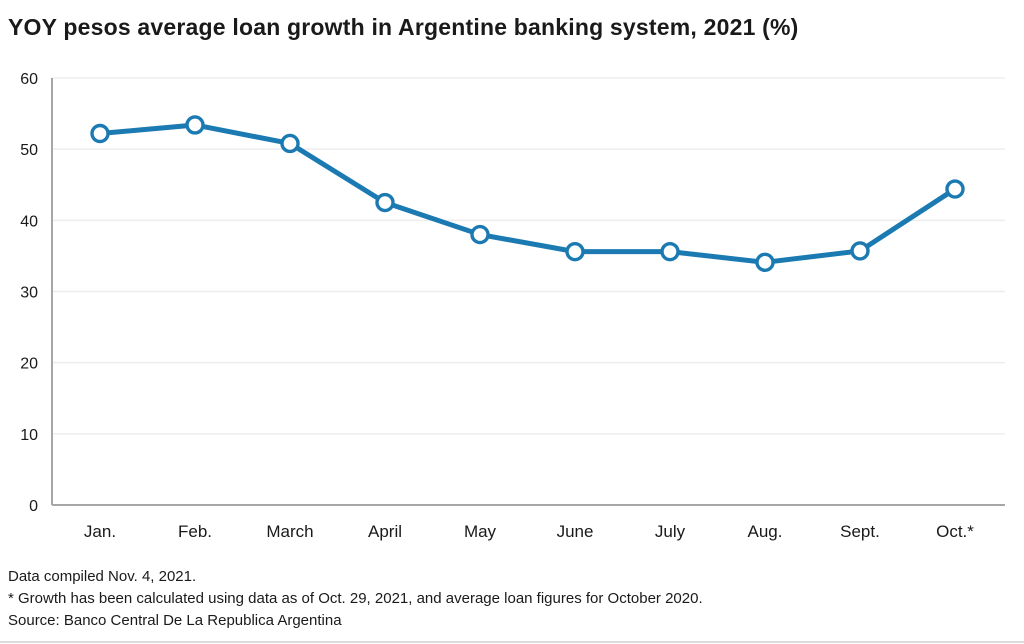  I want to click on bottom-rule, so click(512, 642).